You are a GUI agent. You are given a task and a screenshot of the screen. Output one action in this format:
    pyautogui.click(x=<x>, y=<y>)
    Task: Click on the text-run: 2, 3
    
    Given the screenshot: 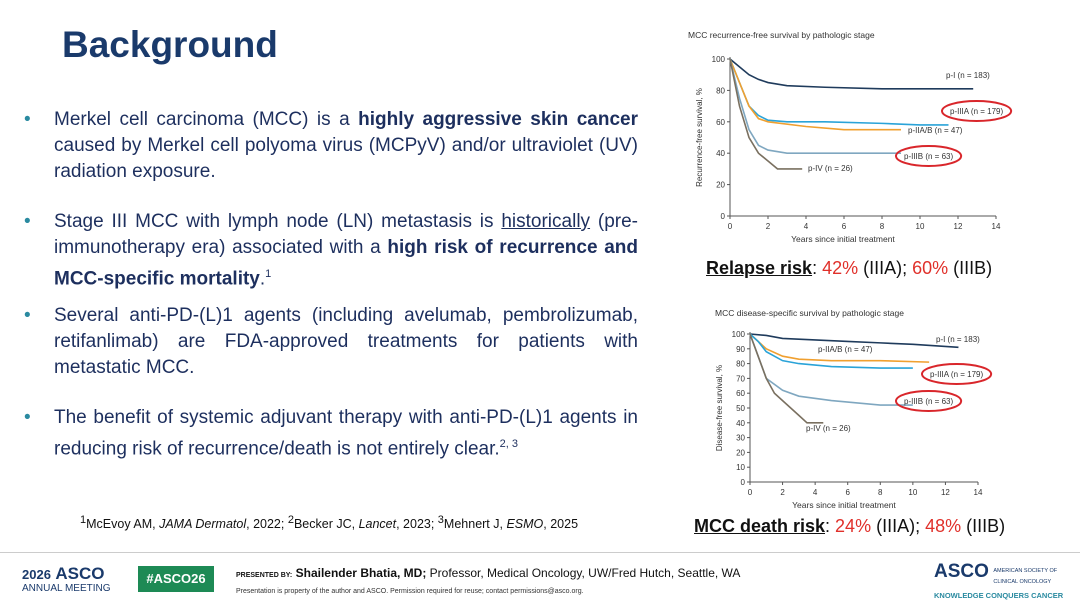 What is the action you would take?
    pyautogui.click(x=509, y=444)
    